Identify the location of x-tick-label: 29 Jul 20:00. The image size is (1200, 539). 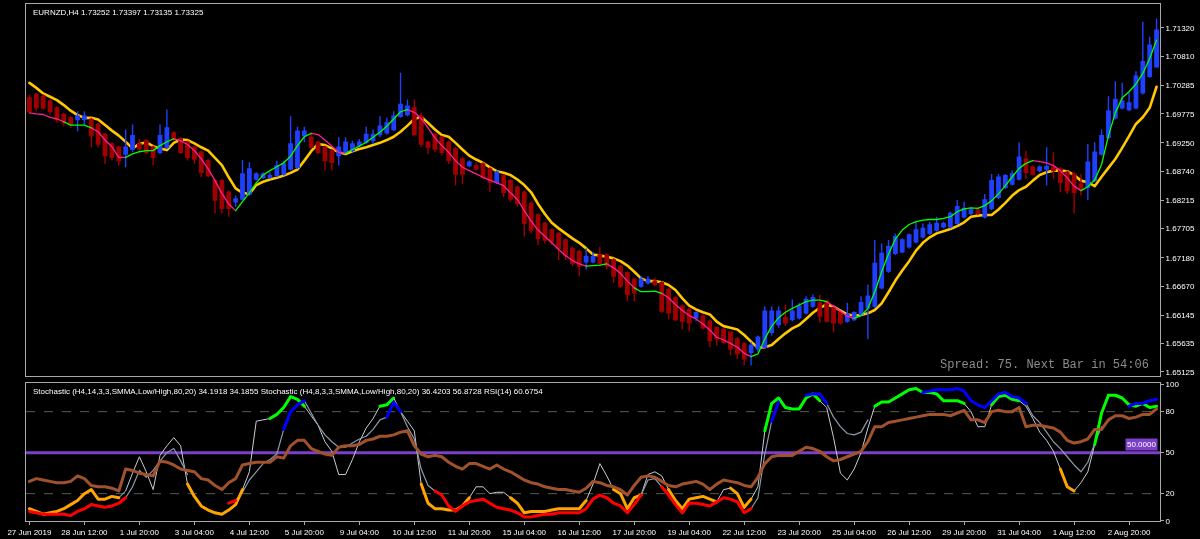
(964, 532).